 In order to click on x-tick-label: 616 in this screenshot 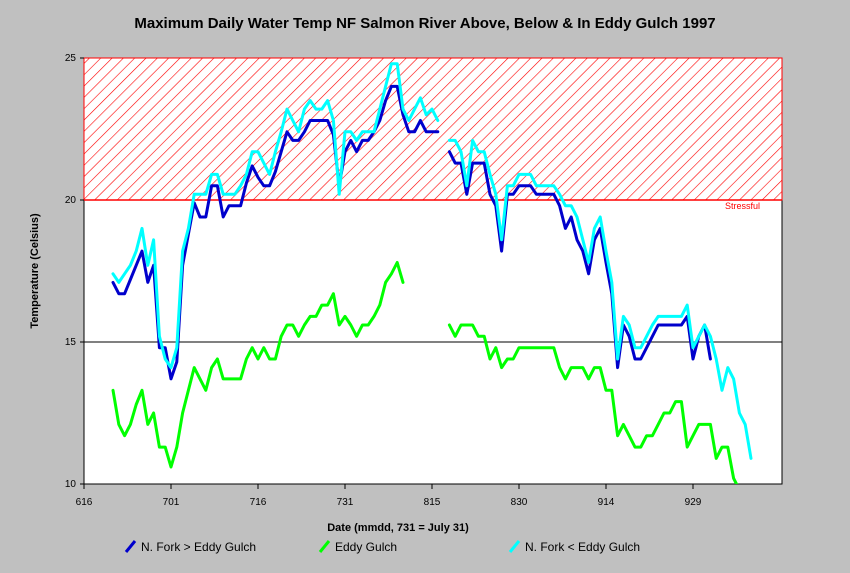, I will do `click(84, 502)`.